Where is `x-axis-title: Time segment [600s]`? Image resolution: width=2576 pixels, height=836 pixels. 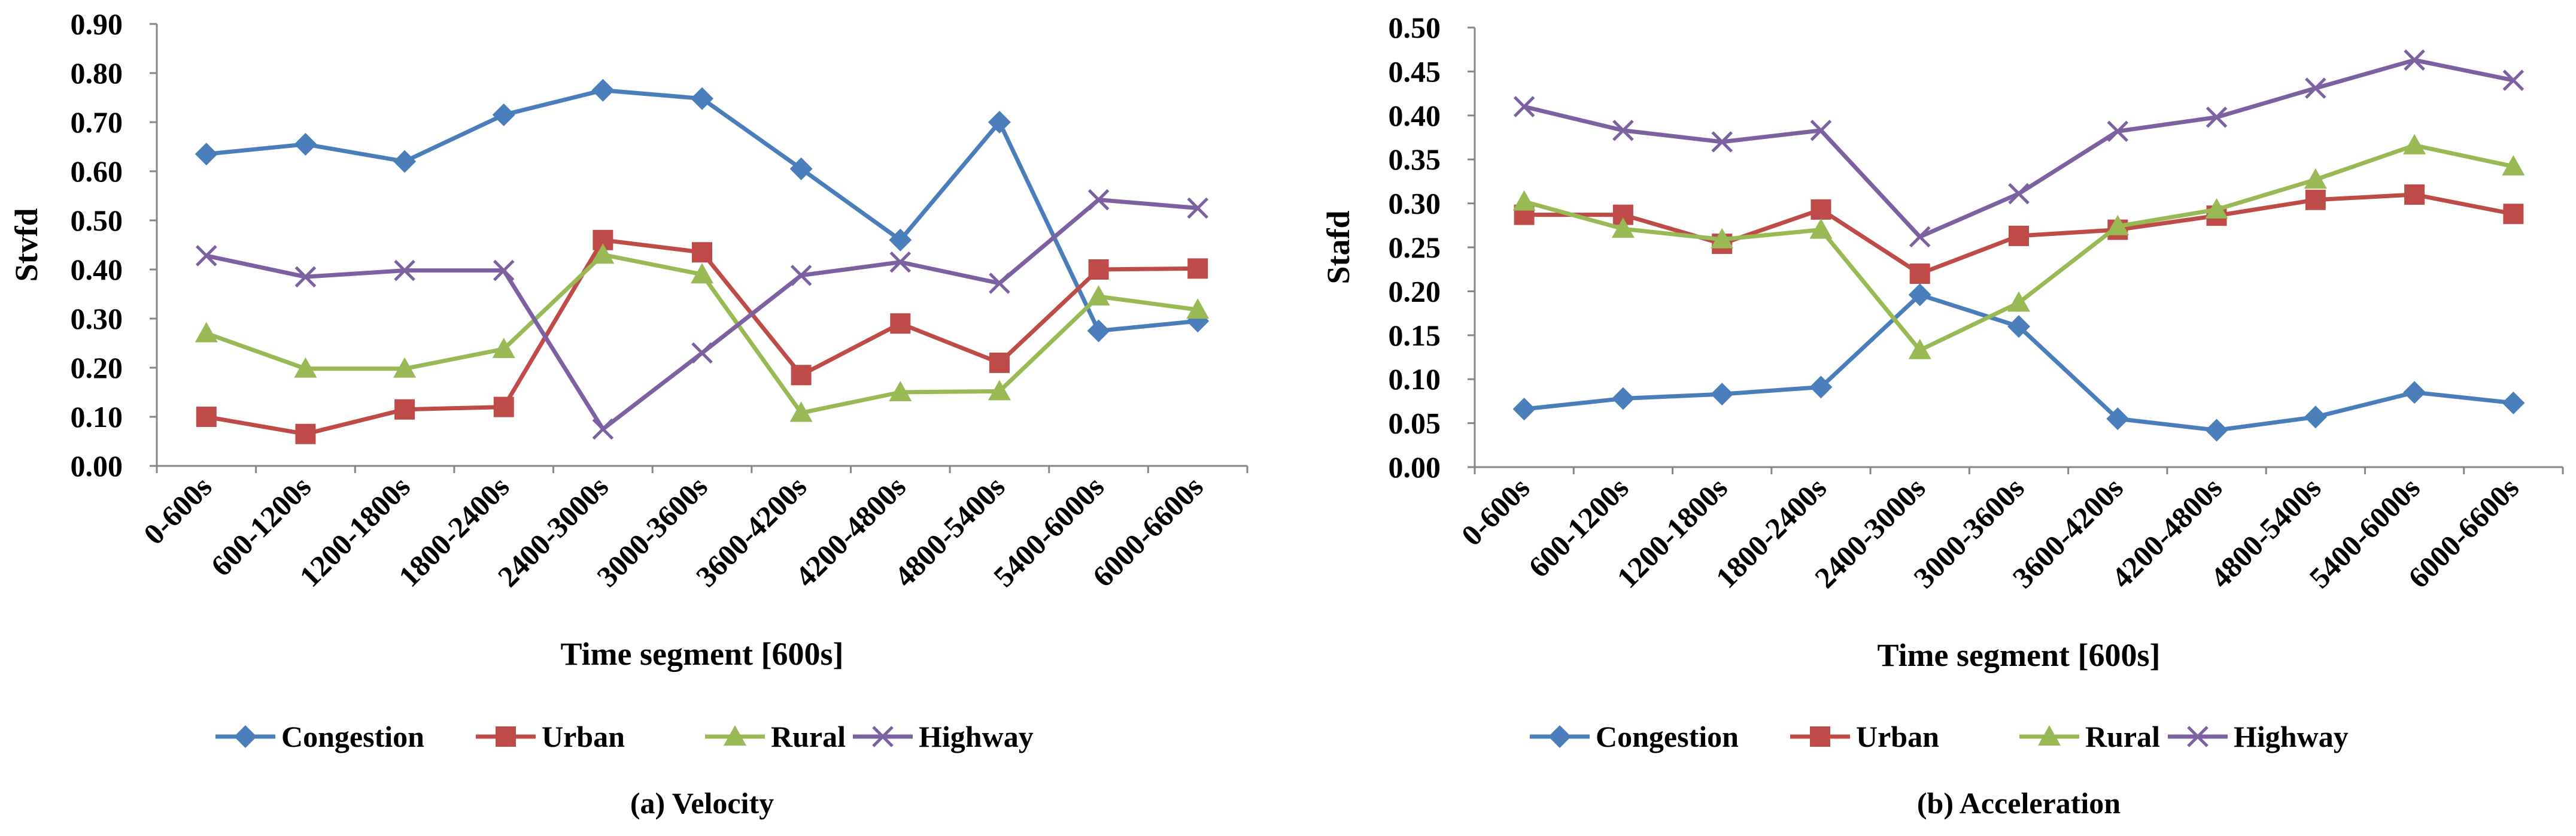 x-axis-title: Time segment [600s] is located at coordinates (2019, 655).